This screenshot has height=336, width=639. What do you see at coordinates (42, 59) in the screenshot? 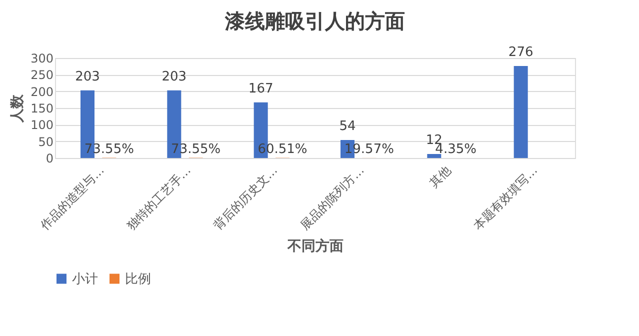
I see `y-tick-label: 300` at bounding box center [42, 59].